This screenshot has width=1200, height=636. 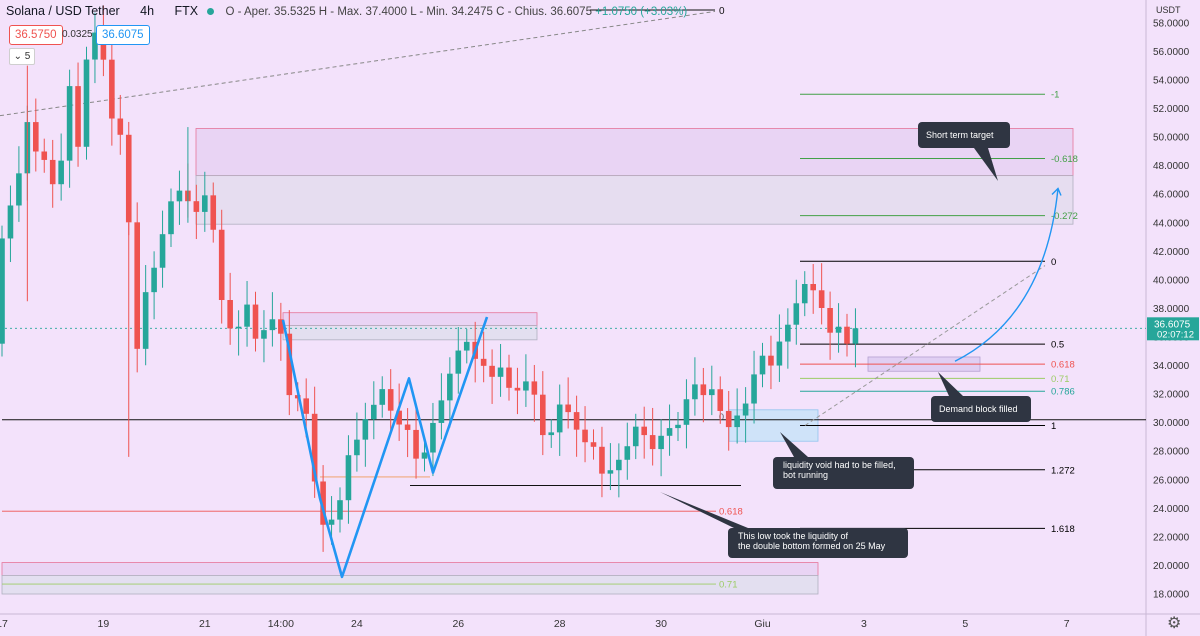 I want to click on upper-gap-zone, so click(x=634, y=200).